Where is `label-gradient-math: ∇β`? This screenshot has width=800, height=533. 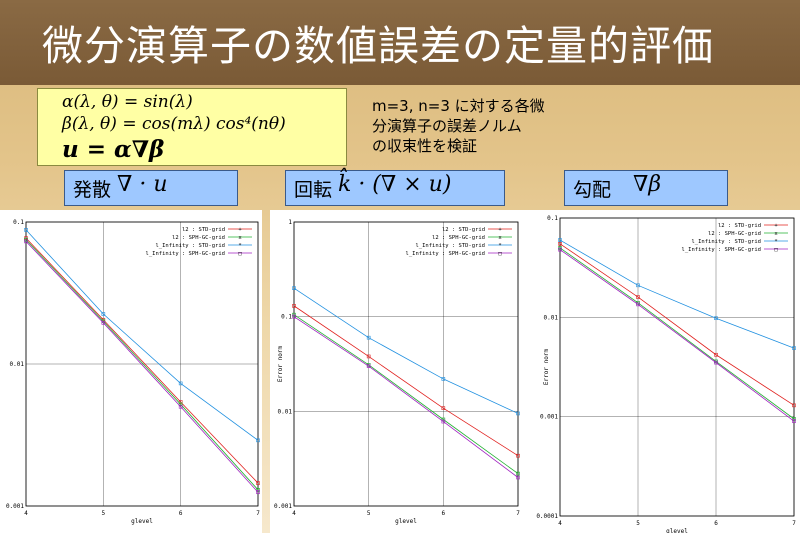 label-gradient-math: ∇β is located at coordinates (647, 184).